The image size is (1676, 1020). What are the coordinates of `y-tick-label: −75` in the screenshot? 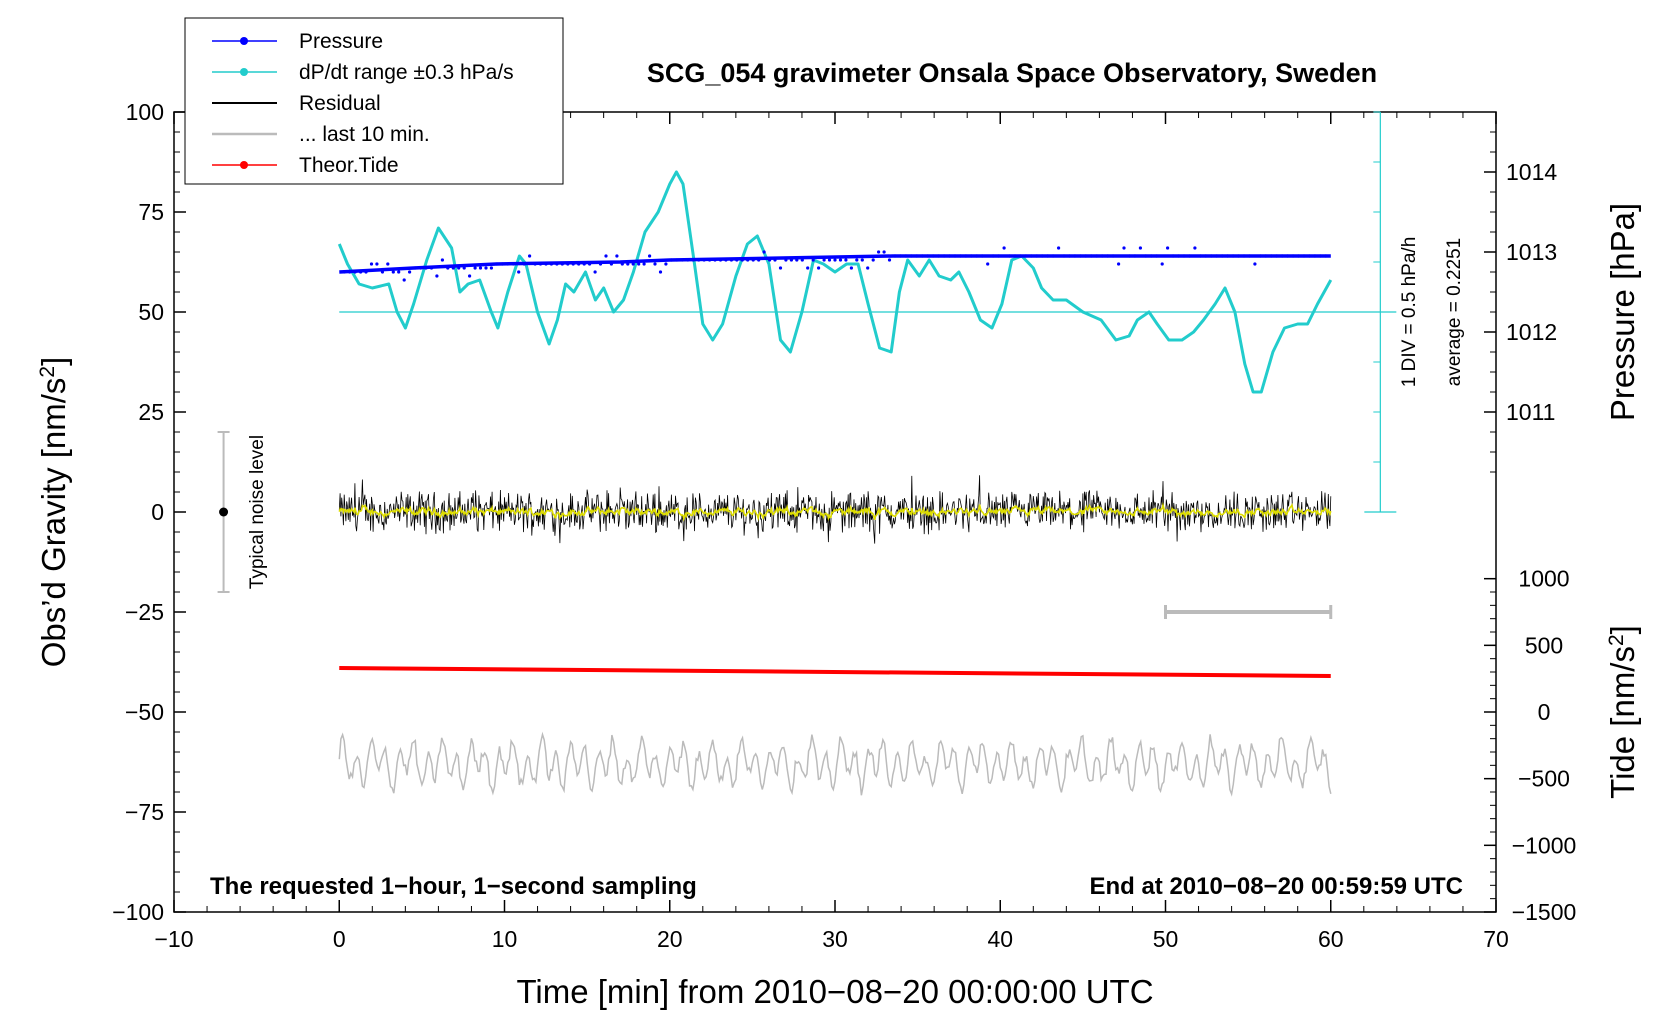 It's located at (144, 812).